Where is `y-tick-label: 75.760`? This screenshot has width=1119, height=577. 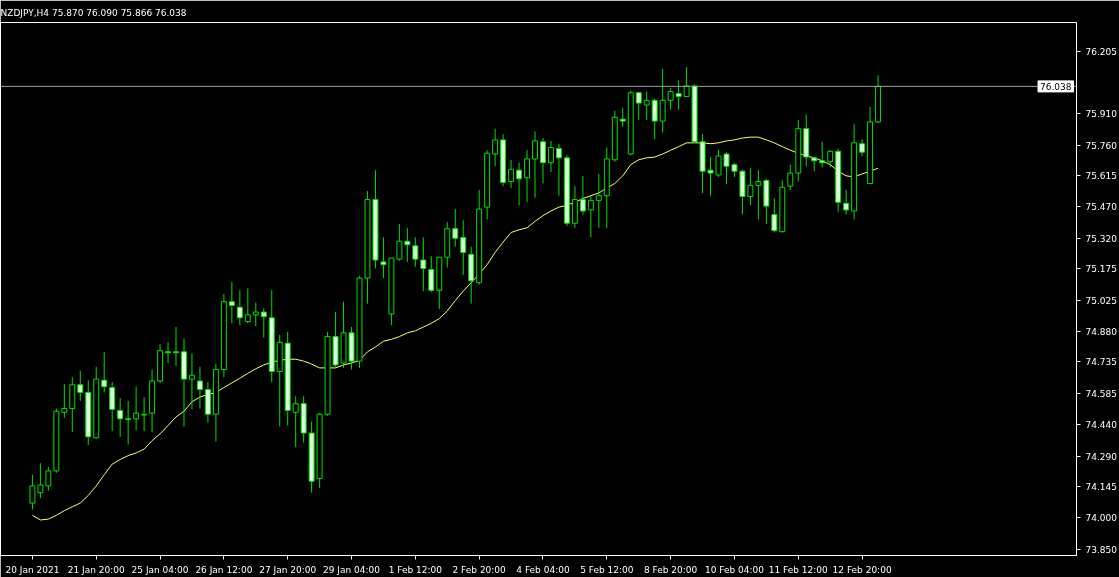 y-tick-label: 75.760 is located at coordinates (1101, 145).